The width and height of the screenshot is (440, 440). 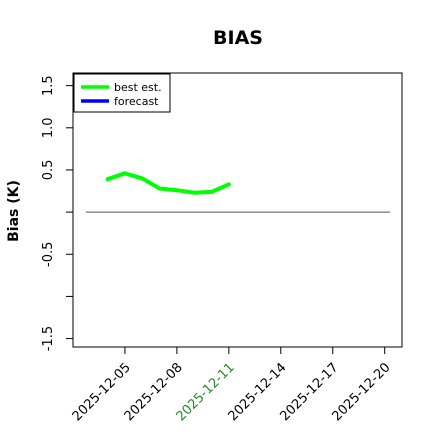 I want to click on y-axis-ticks: -1.5 -0.5 0.5 1.0 1.5, so click(x=57, y=213).